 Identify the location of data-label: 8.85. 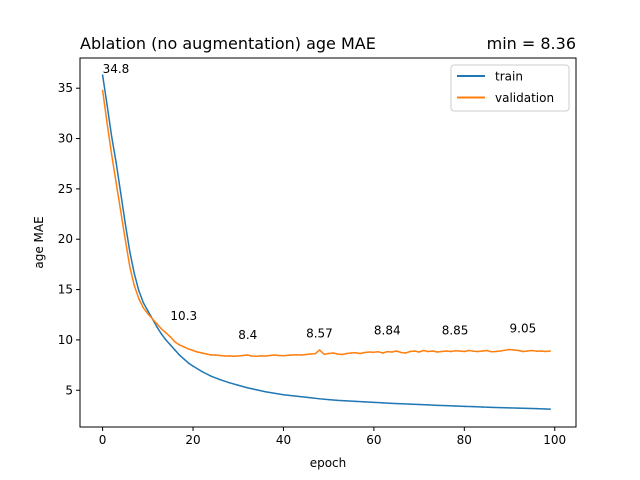
(455, 330).